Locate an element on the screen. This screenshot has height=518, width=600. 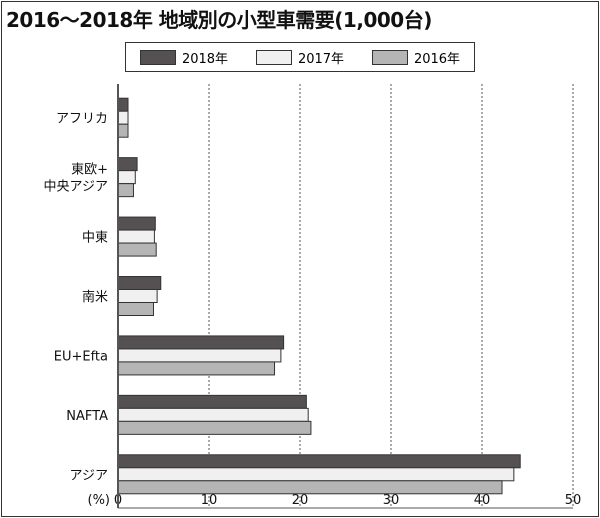
bar-2017年-2 is located at coordinates (136, 236).